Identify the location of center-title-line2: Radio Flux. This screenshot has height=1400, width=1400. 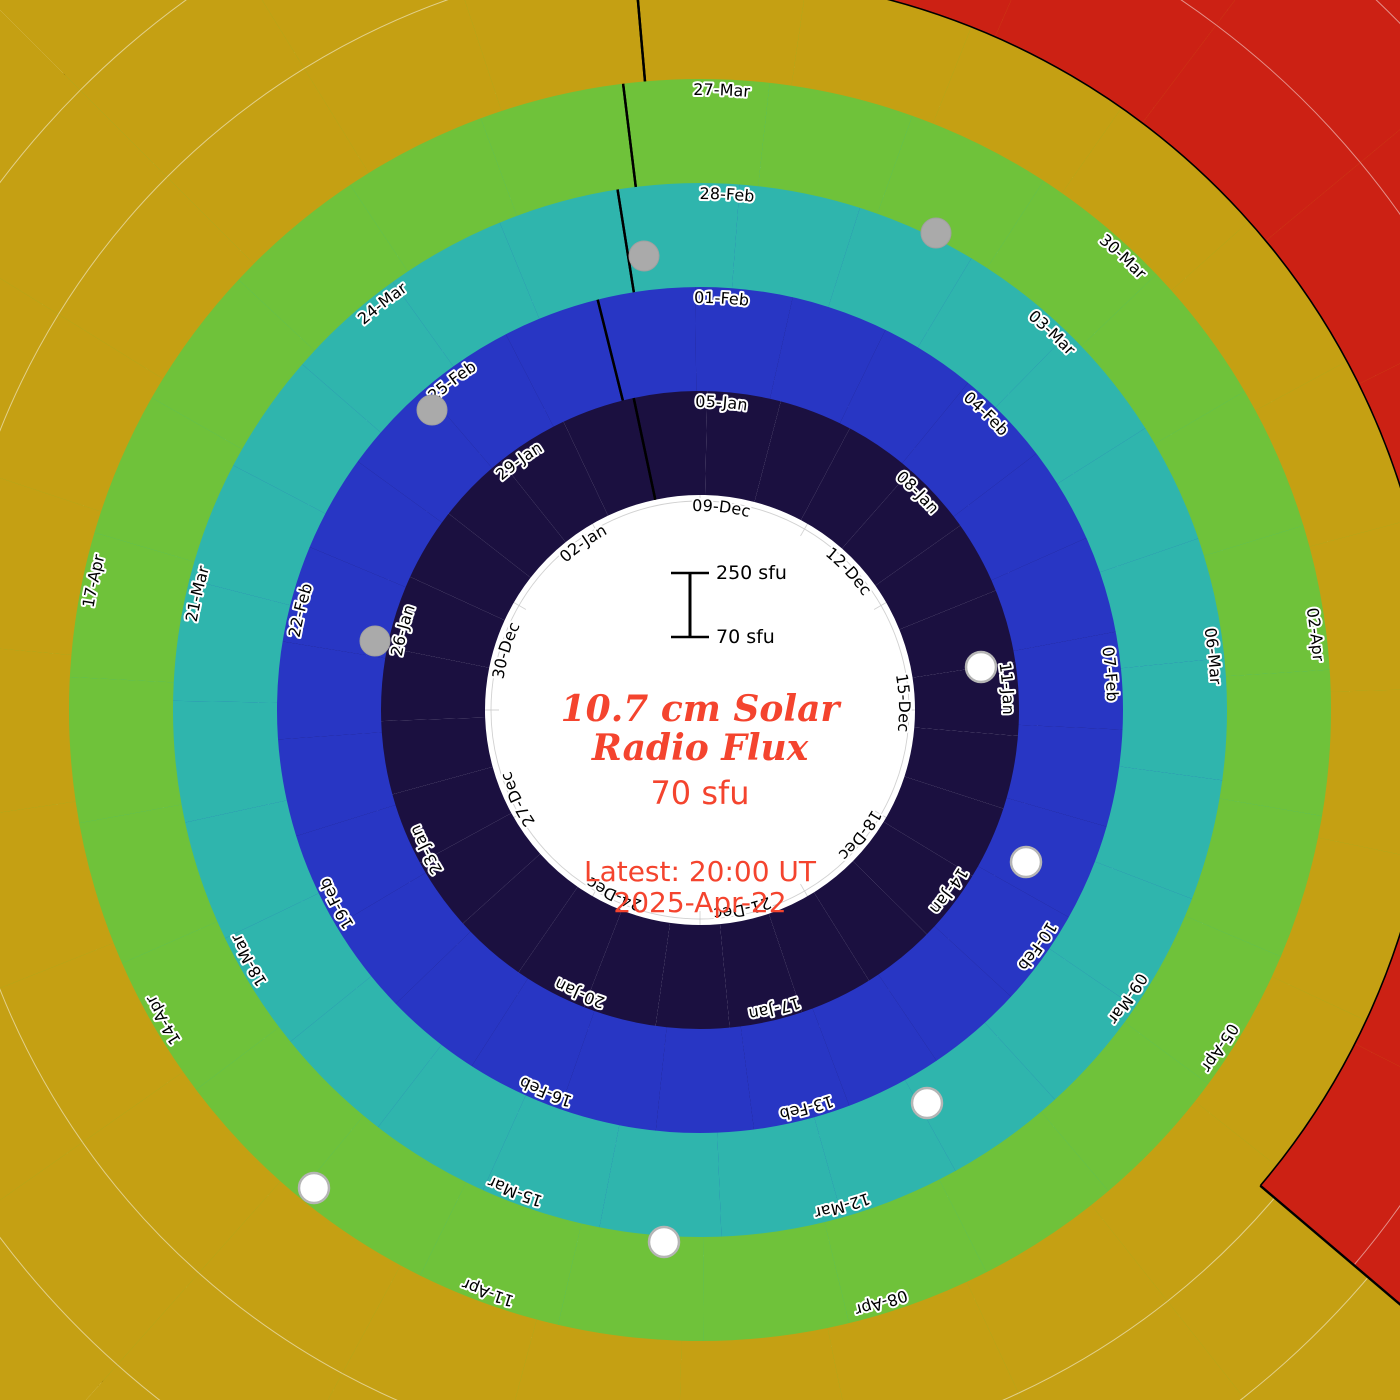
(700, 747).